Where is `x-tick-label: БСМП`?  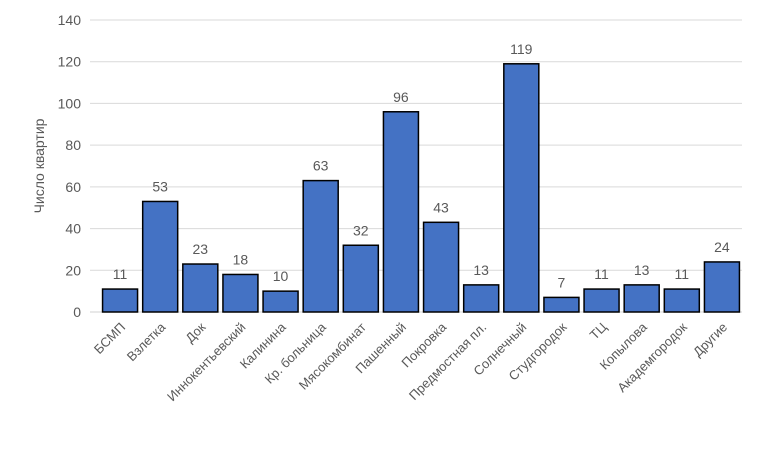 x-tick-label: БСМП is located at coordinates (109, 338).